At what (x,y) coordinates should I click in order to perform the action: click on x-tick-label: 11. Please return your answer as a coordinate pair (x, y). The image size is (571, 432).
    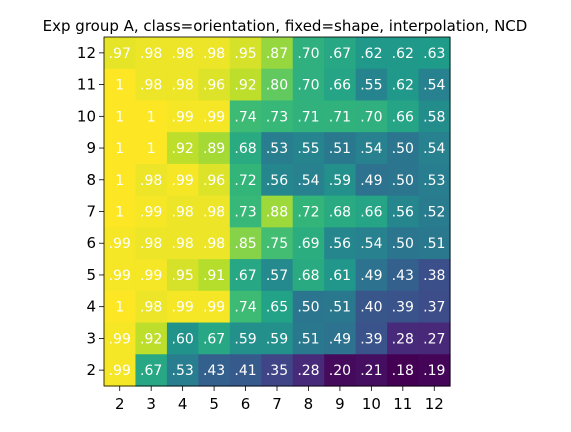
    Looking at the image, I should click on (402, 404).